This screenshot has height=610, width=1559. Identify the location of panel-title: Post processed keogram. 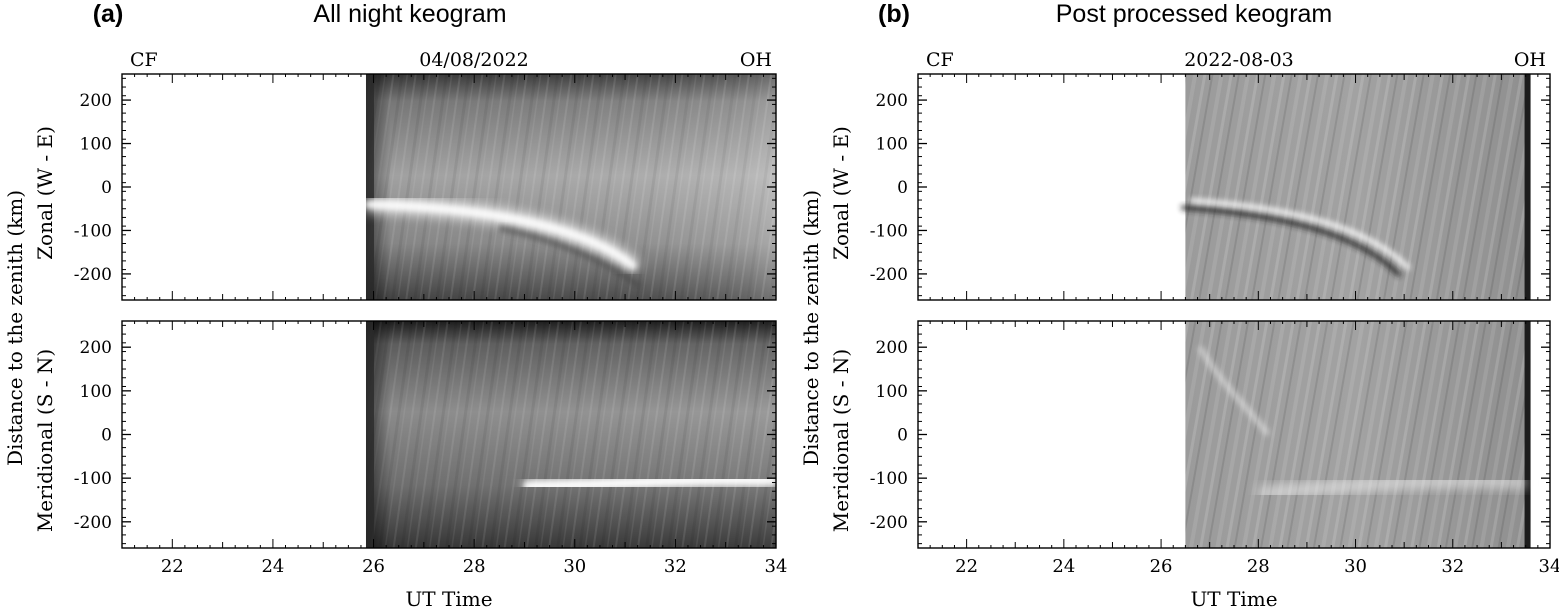
(1194, 14).